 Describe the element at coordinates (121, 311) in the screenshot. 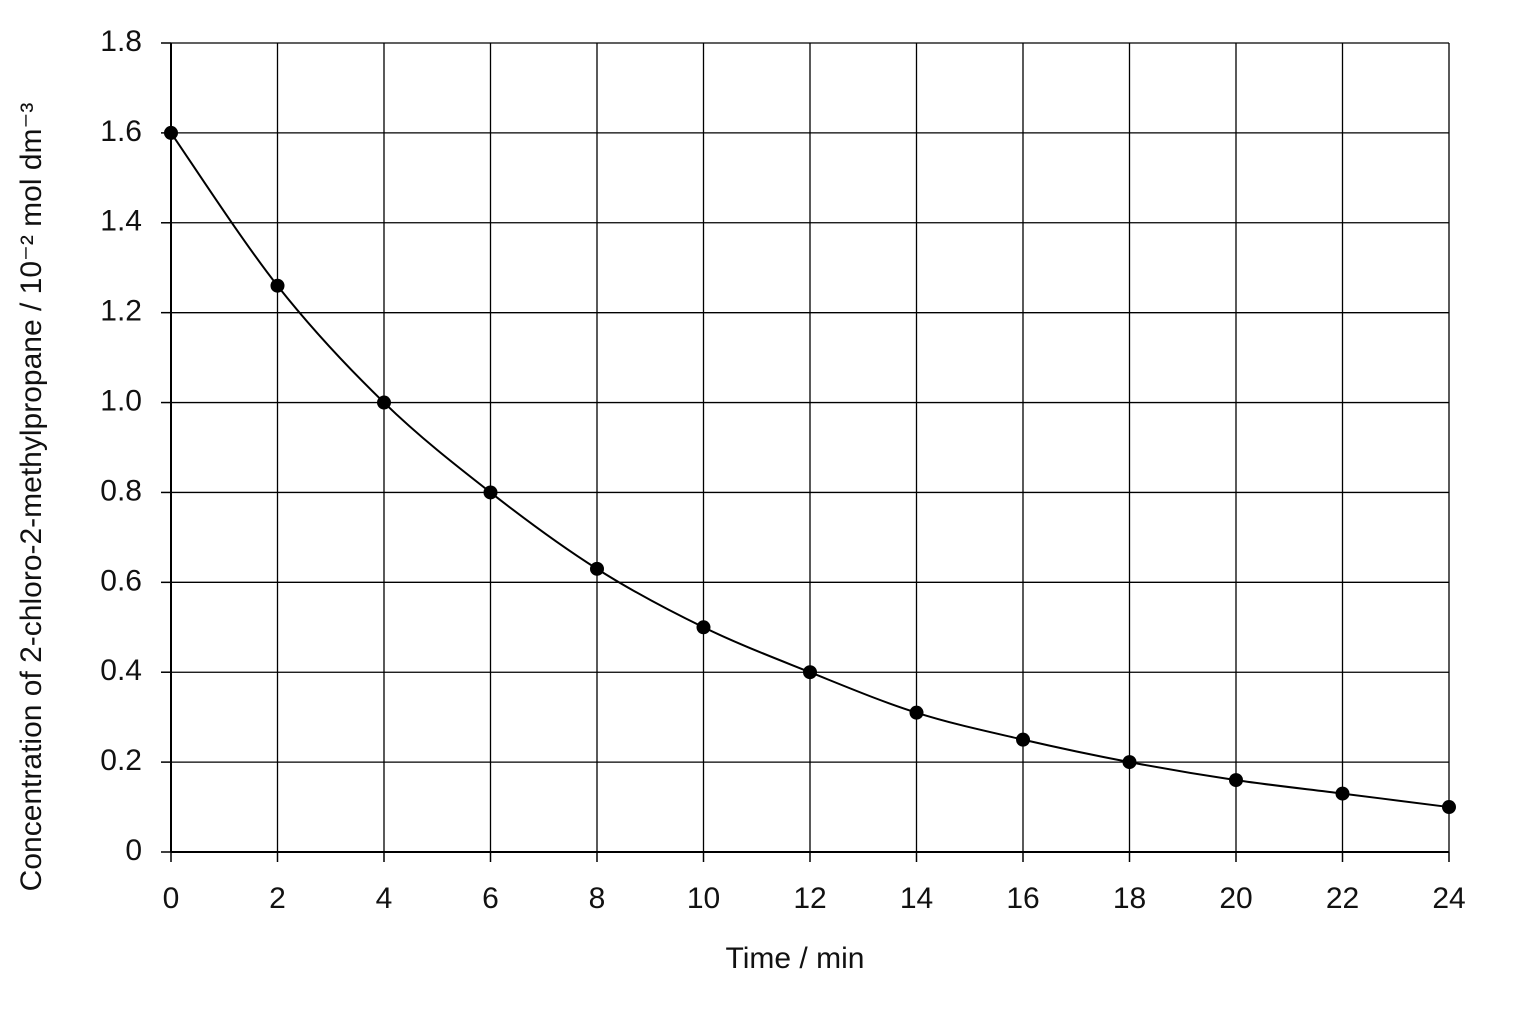

I see `y-tick-label: 1.2` at that location.